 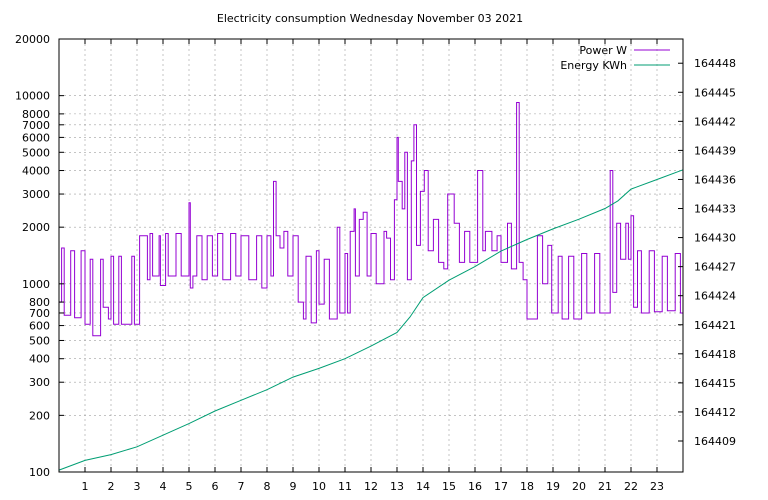 What do you see at coordinates (39, 302) in the screenshot?
I see `y-tick-label: 800` at bounding box center [39, 302].